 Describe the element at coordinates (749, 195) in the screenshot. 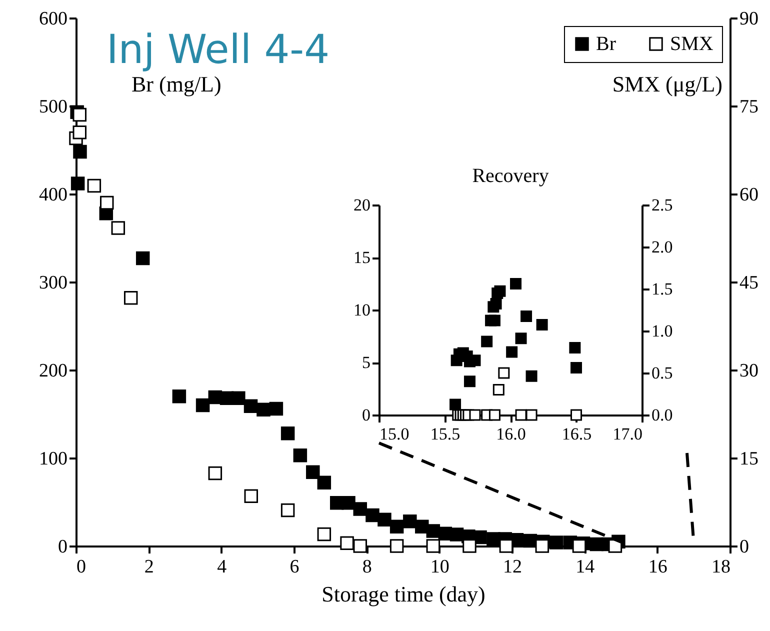

I see `y2-tick-label: 60` at that location.